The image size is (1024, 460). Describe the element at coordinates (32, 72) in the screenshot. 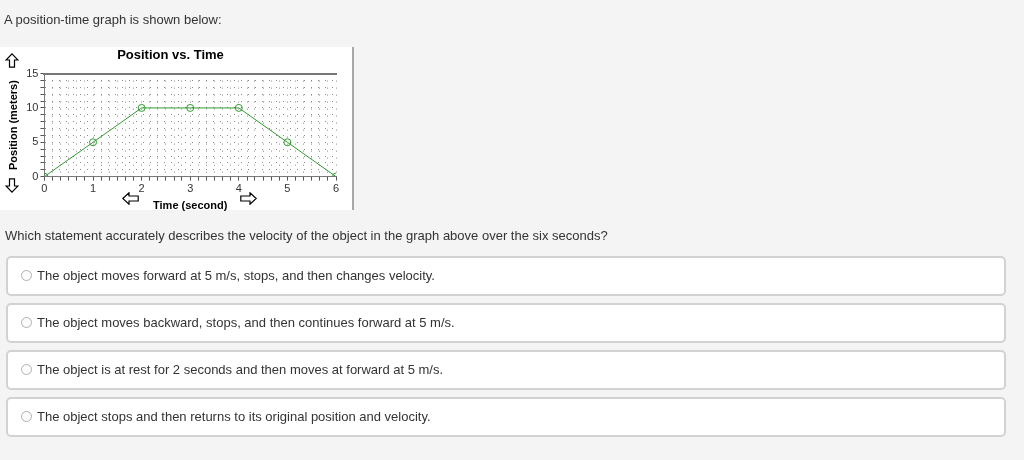

I see `y-tick-label: 15` at that location.